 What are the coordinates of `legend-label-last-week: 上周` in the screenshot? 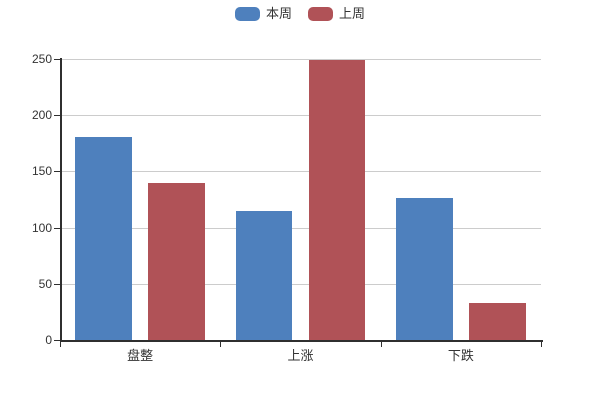 It's located at (352, 13).